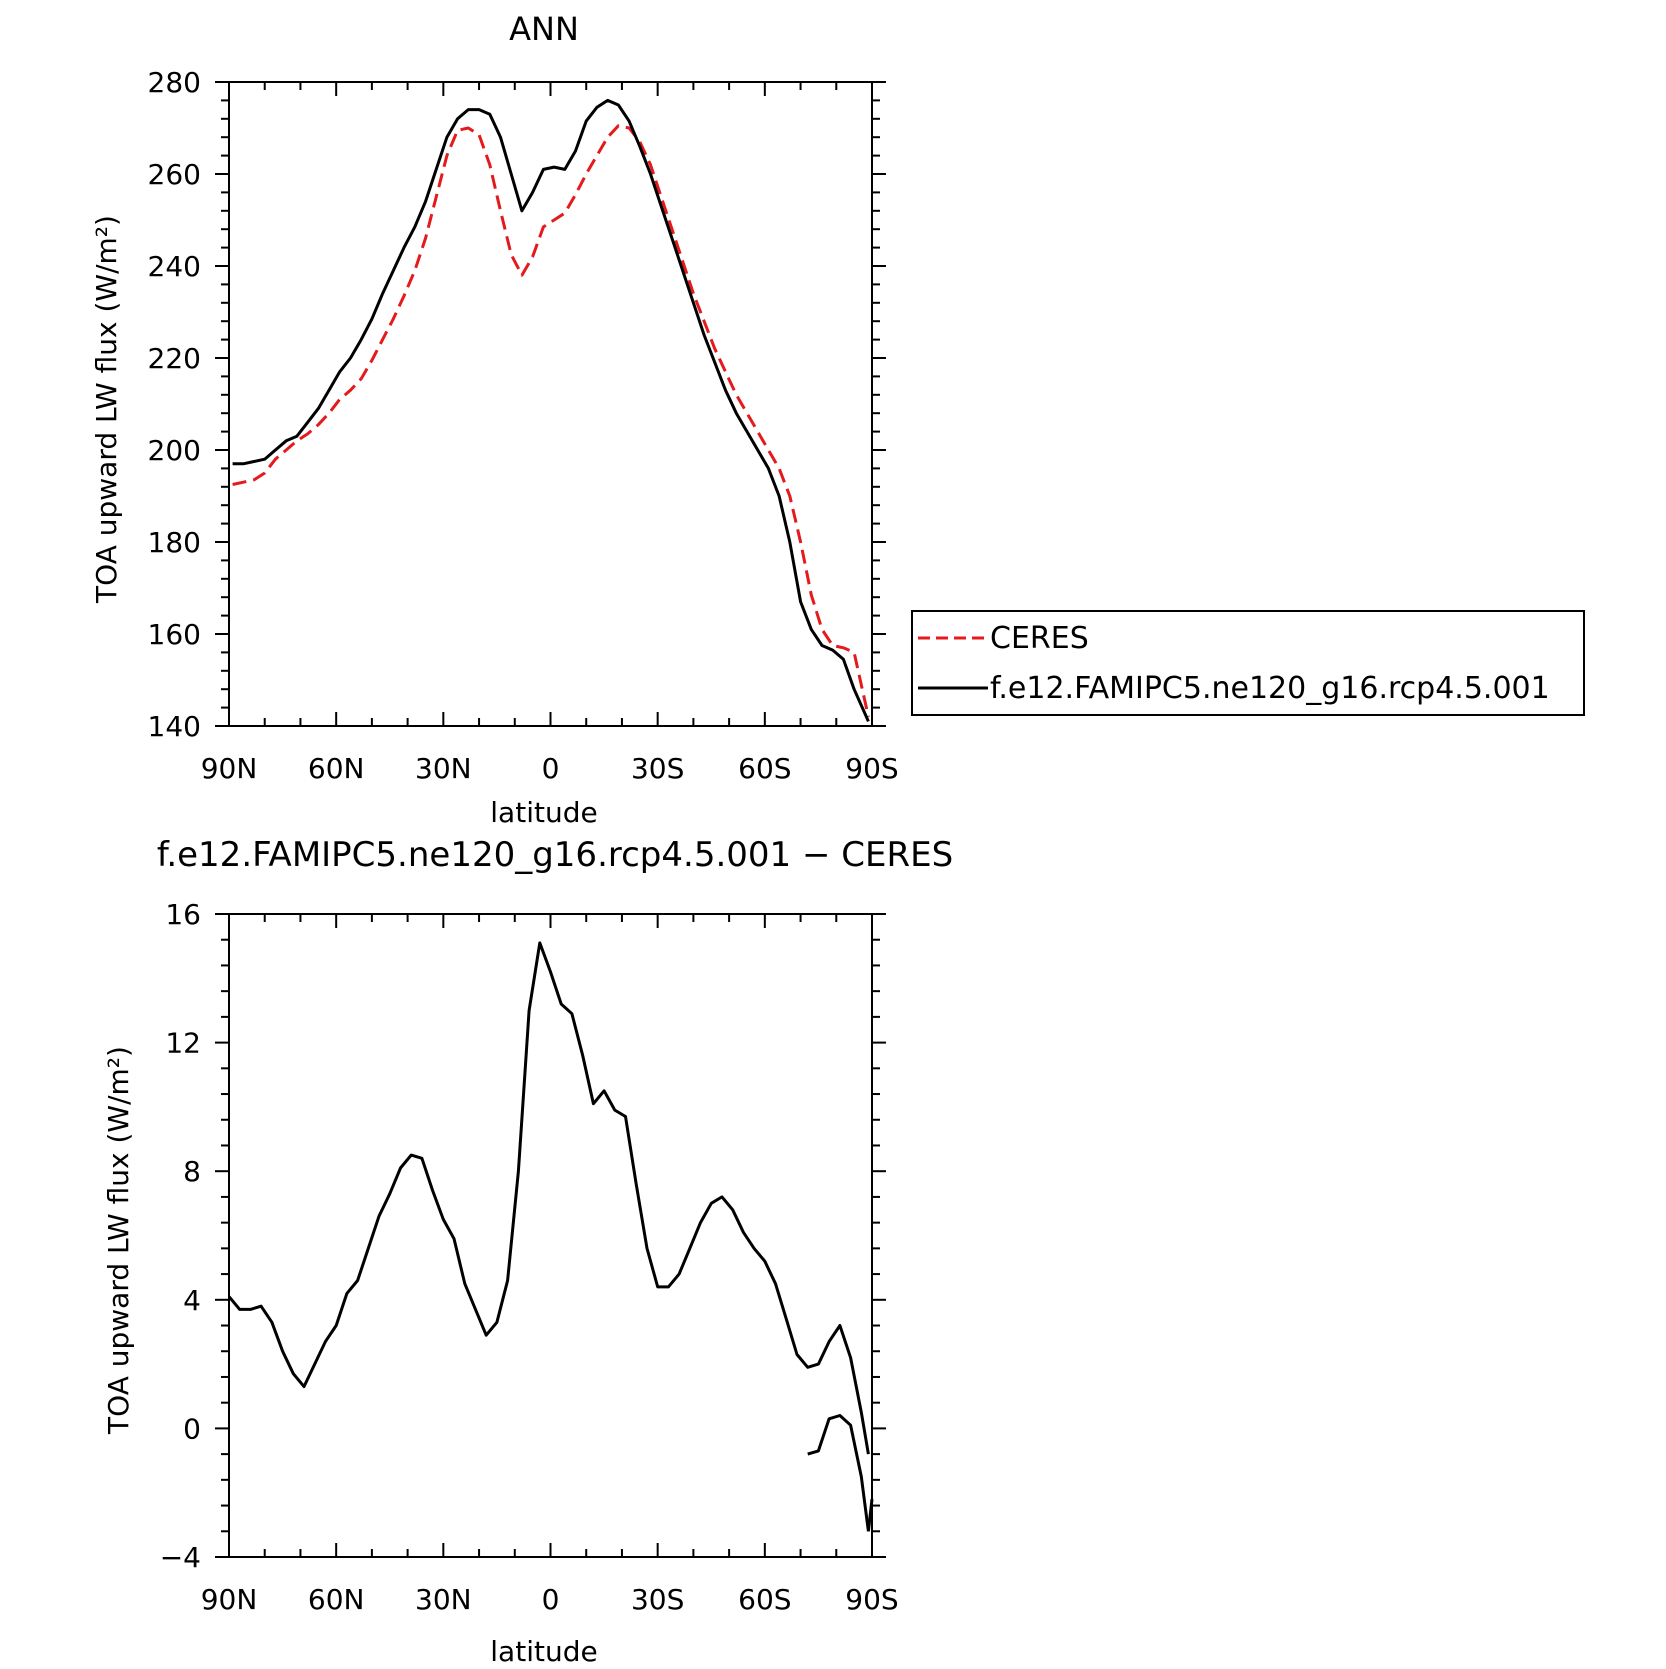  I want to click on y-tick-label: 0, so click(192, 1428).